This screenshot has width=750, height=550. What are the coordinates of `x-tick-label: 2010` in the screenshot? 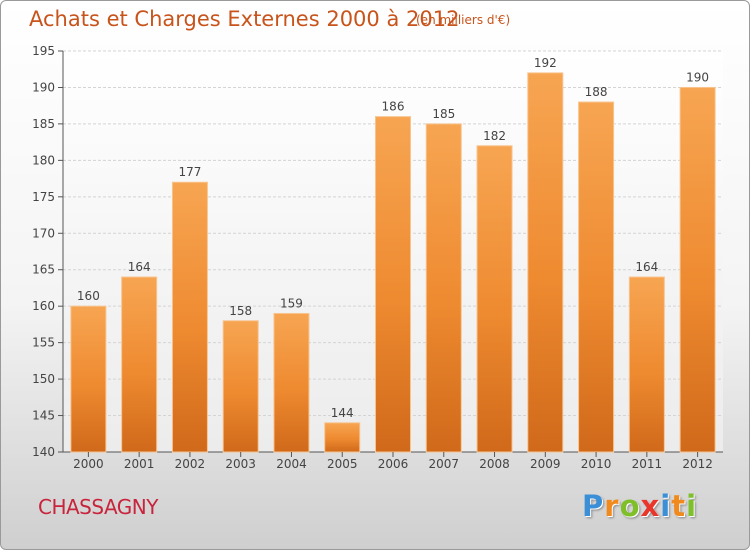 It's located at (596, 464).